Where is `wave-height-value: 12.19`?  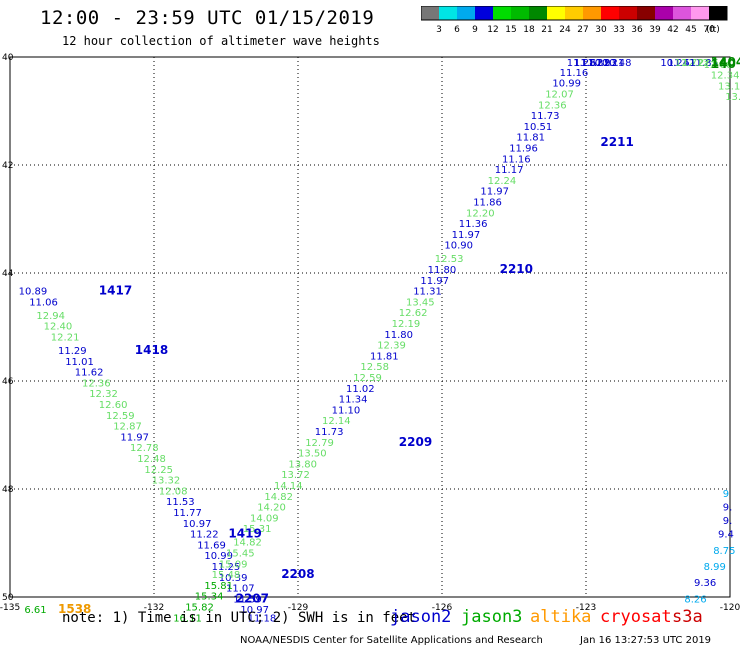
wave-height-value: 12.19 is located at coordinates (406, 324).